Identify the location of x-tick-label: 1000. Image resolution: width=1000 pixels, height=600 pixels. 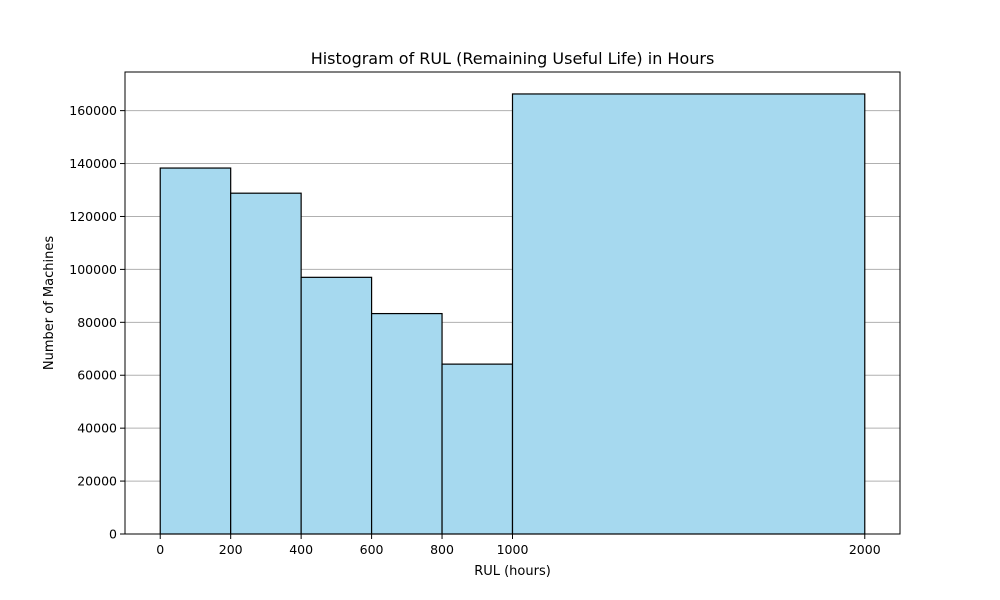
(513, 549).